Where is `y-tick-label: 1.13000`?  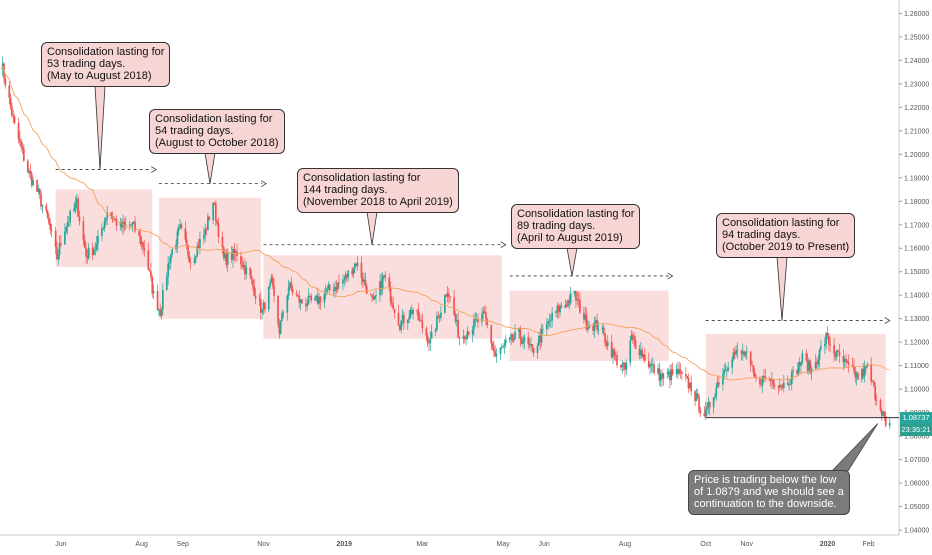 y-tick-label: 1.13000 is located at coordinates (916, 319).